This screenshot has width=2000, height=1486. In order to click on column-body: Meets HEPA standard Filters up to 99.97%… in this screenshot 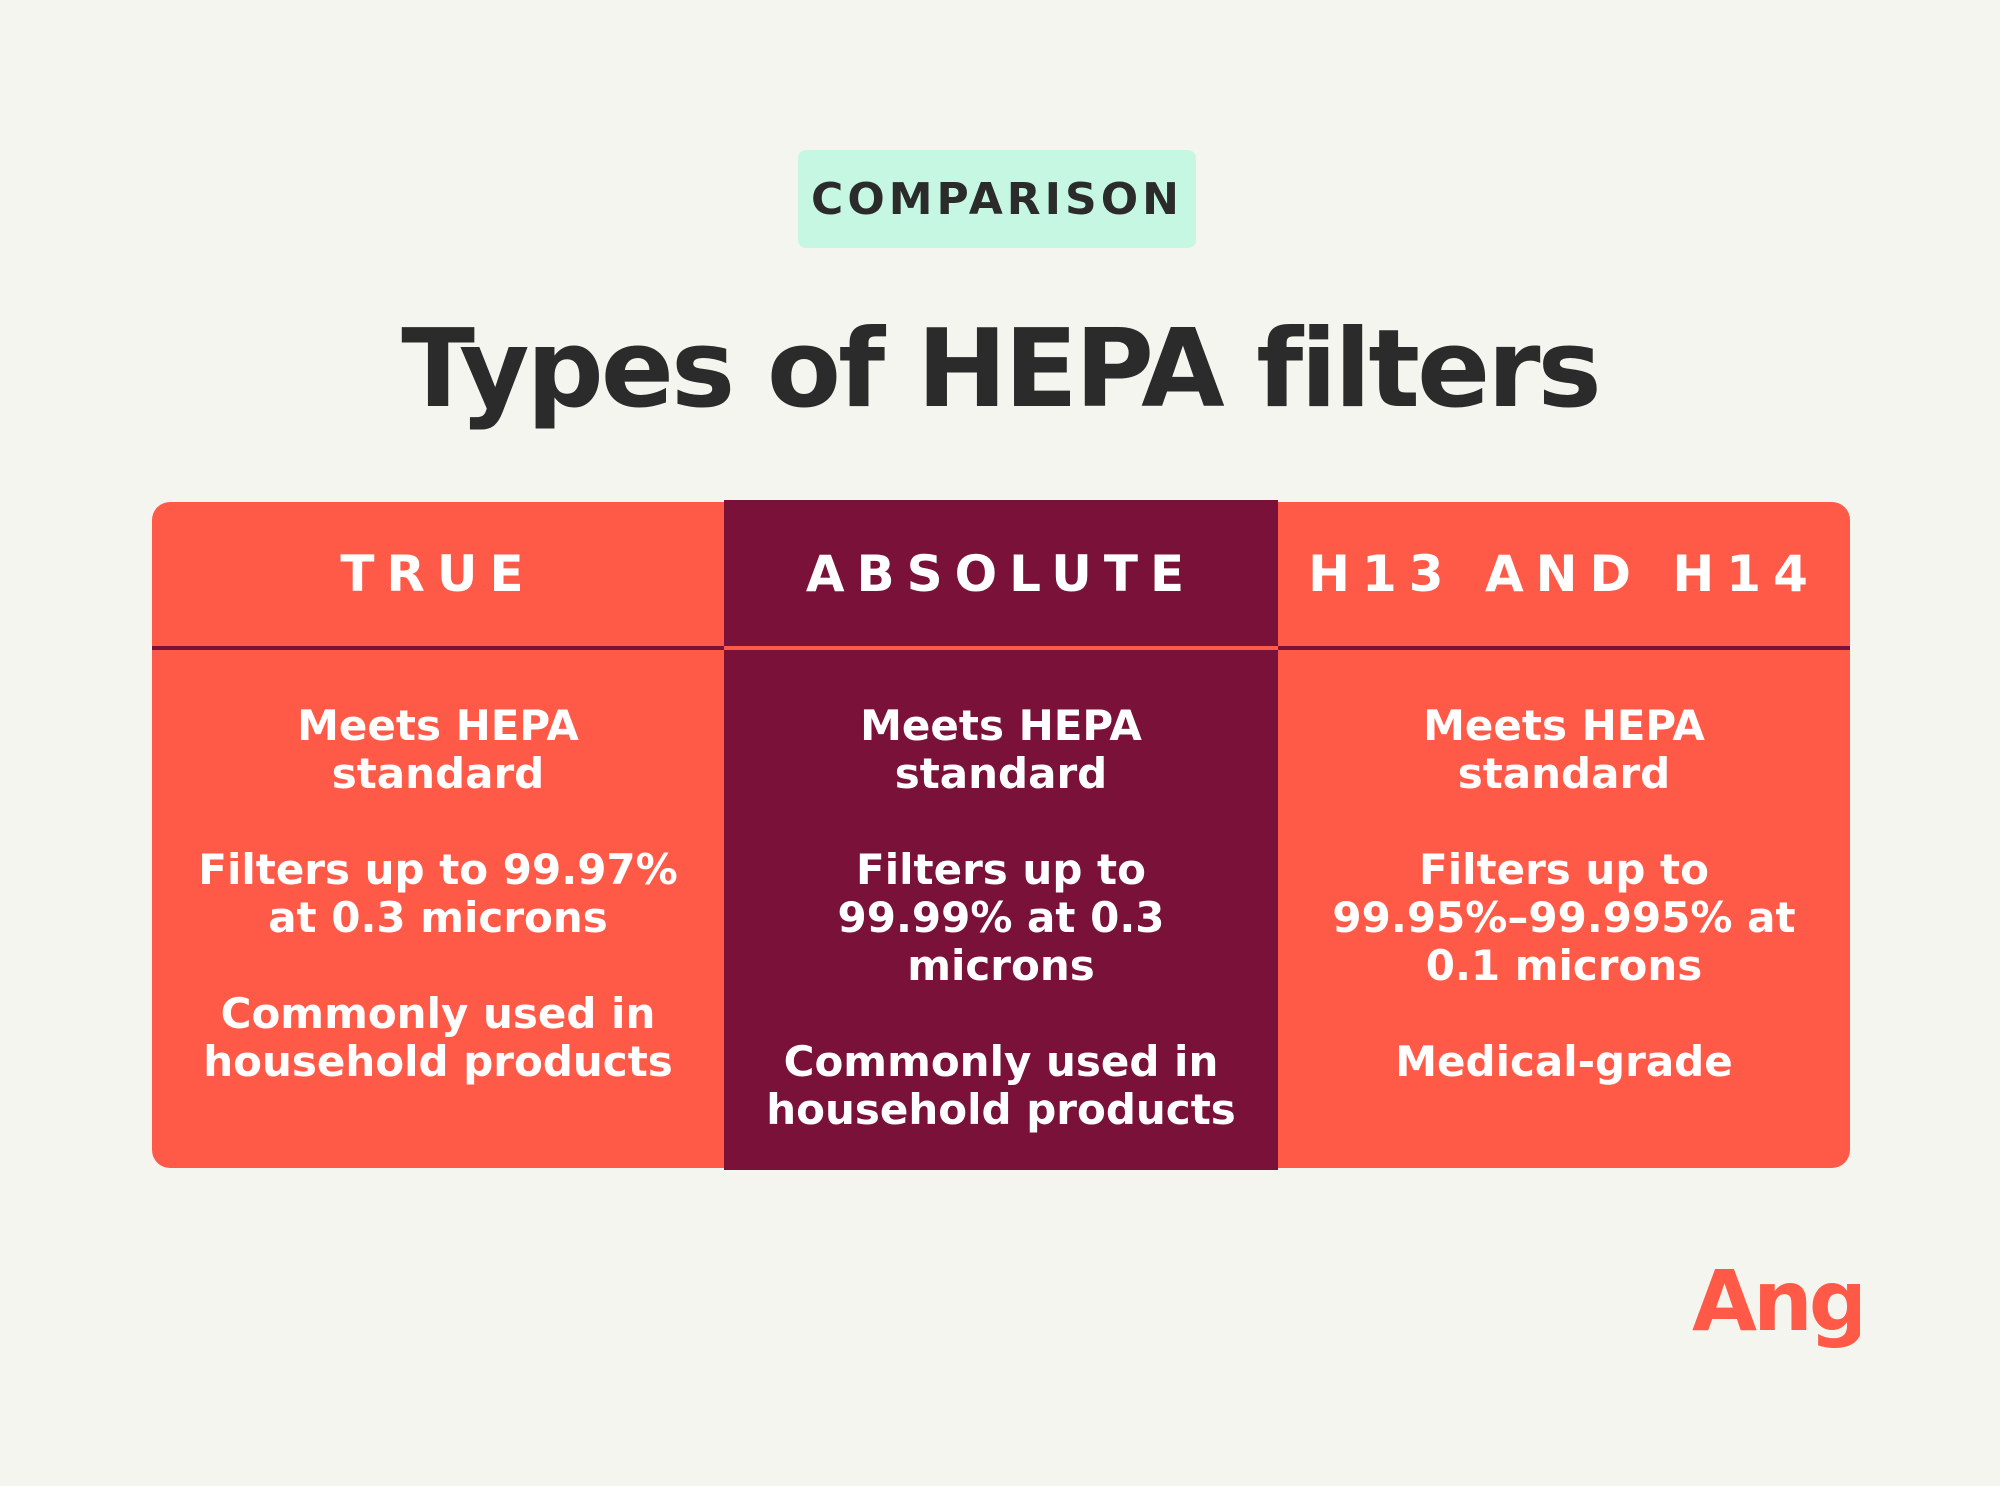, I will do `click(438, 918)`.